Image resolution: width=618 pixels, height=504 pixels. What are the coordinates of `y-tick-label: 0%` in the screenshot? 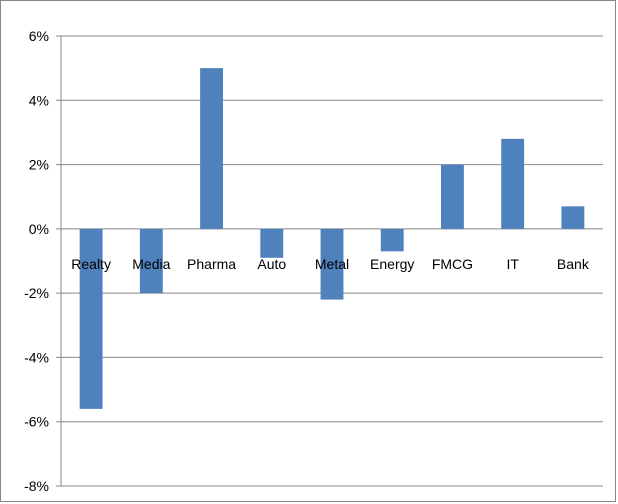 It's located at (39, 229).